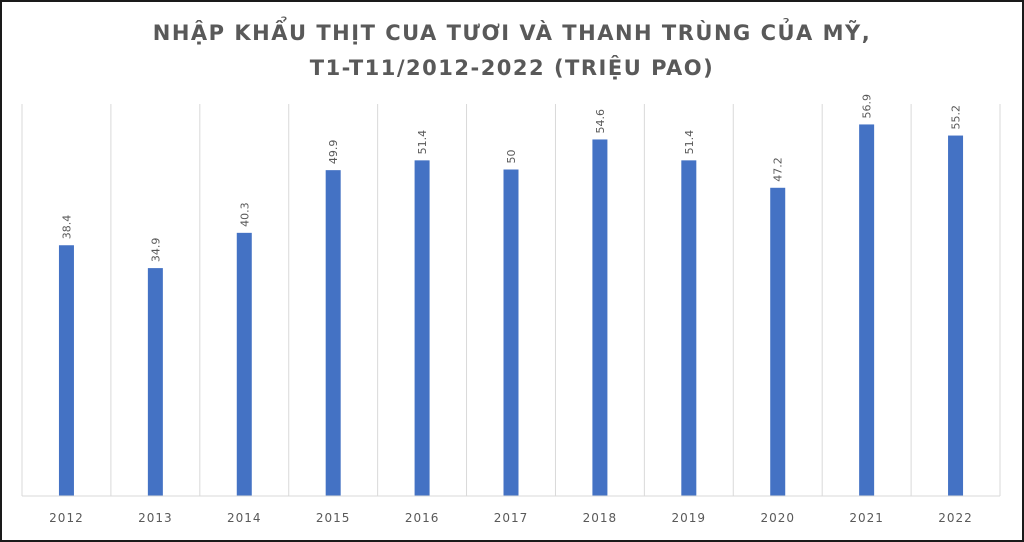  I want to click on bar-2012, so click(66, 370).